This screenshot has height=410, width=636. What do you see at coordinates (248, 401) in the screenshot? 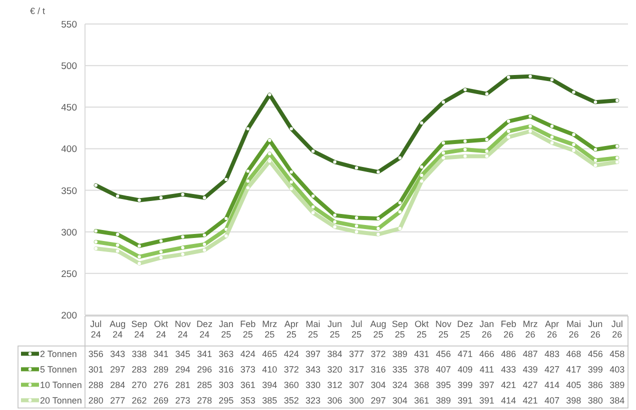
I see `data-label: 353` at bounding box center [248, 401].